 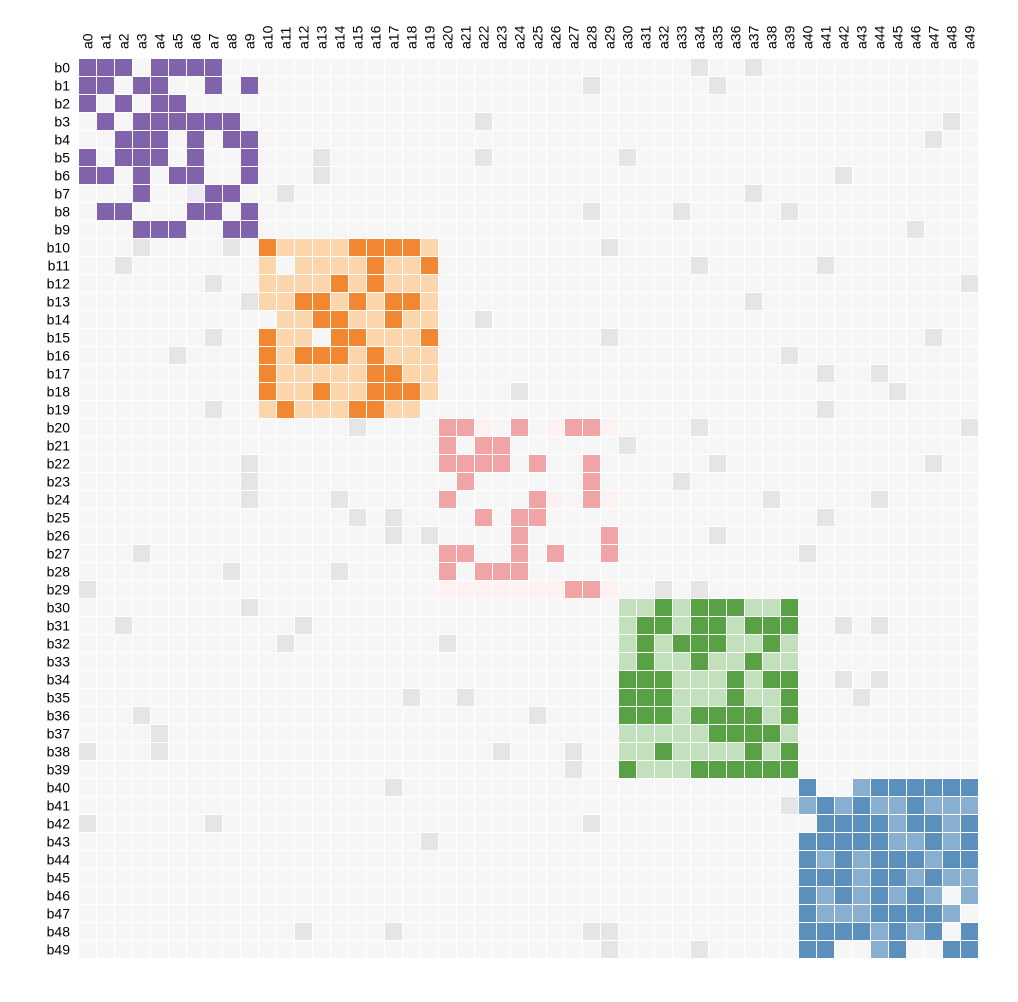 I want to click on cell-b43-a45, so click(x=897, y=841).